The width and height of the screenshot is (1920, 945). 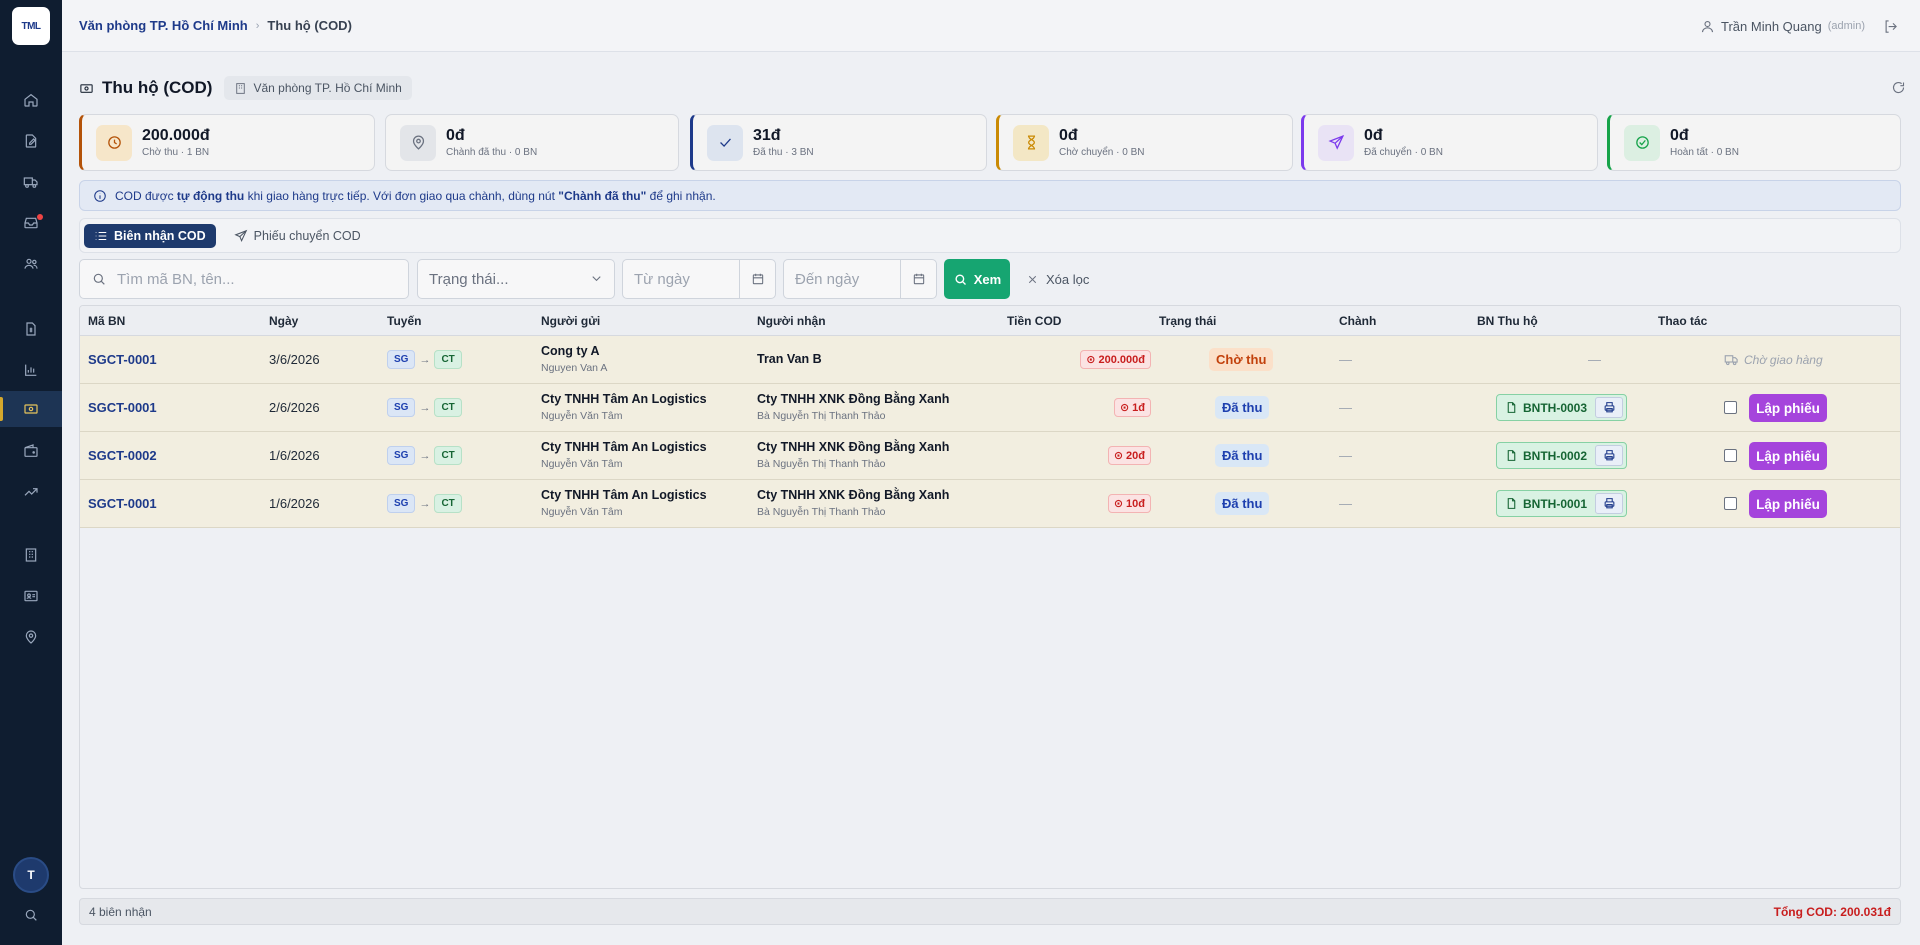 I want to click on row-code: SGCT-0002, so click(x=122, y=455).